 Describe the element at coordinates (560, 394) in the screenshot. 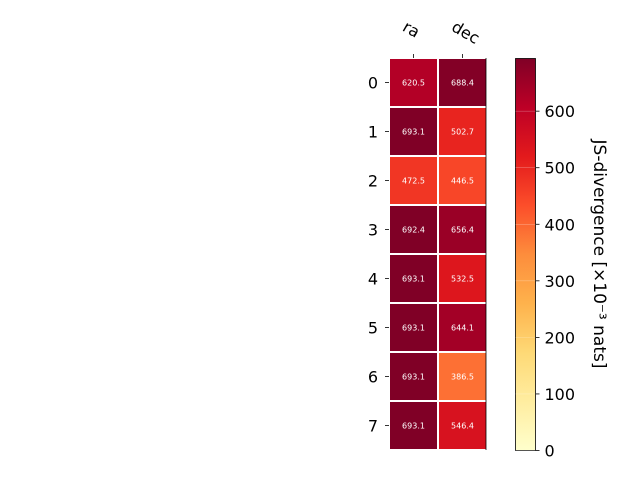

I see `colorbar-tick-label: 100` at that location.